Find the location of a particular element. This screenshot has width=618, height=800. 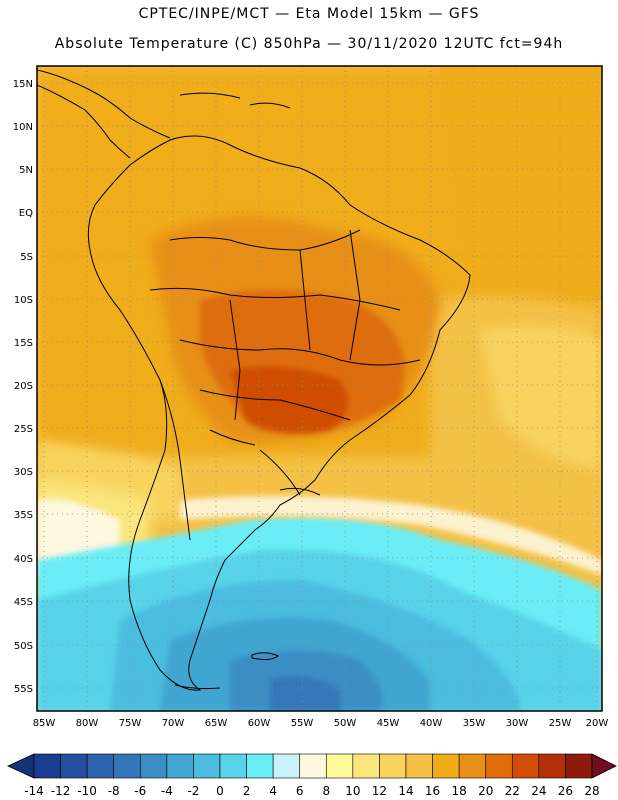

colorbar-label: 16 is located at coordinates (432, 791).